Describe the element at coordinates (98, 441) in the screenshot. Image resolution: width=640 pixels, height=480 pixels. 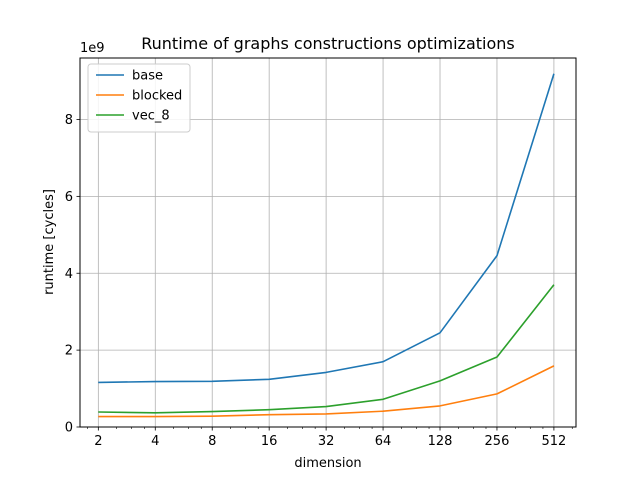
I see `x-tick-label: 2` at that location.